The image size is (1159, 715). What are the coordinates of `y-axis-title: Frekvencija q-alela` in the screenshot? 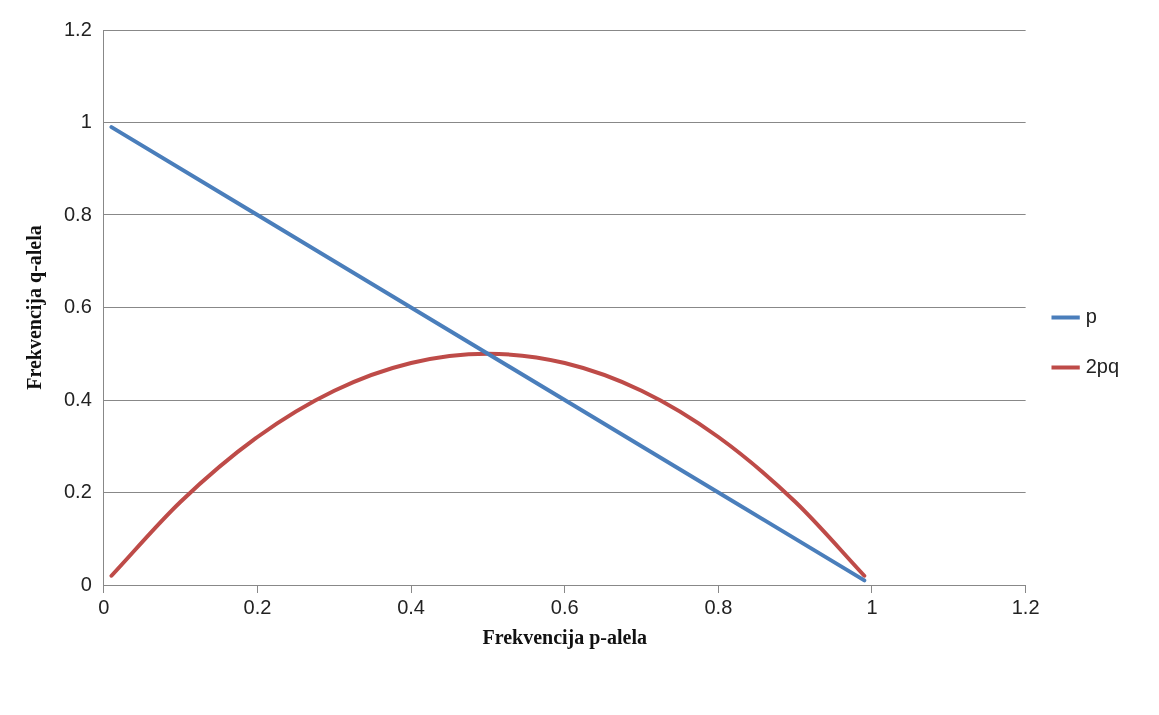 It's located at (35, 307).